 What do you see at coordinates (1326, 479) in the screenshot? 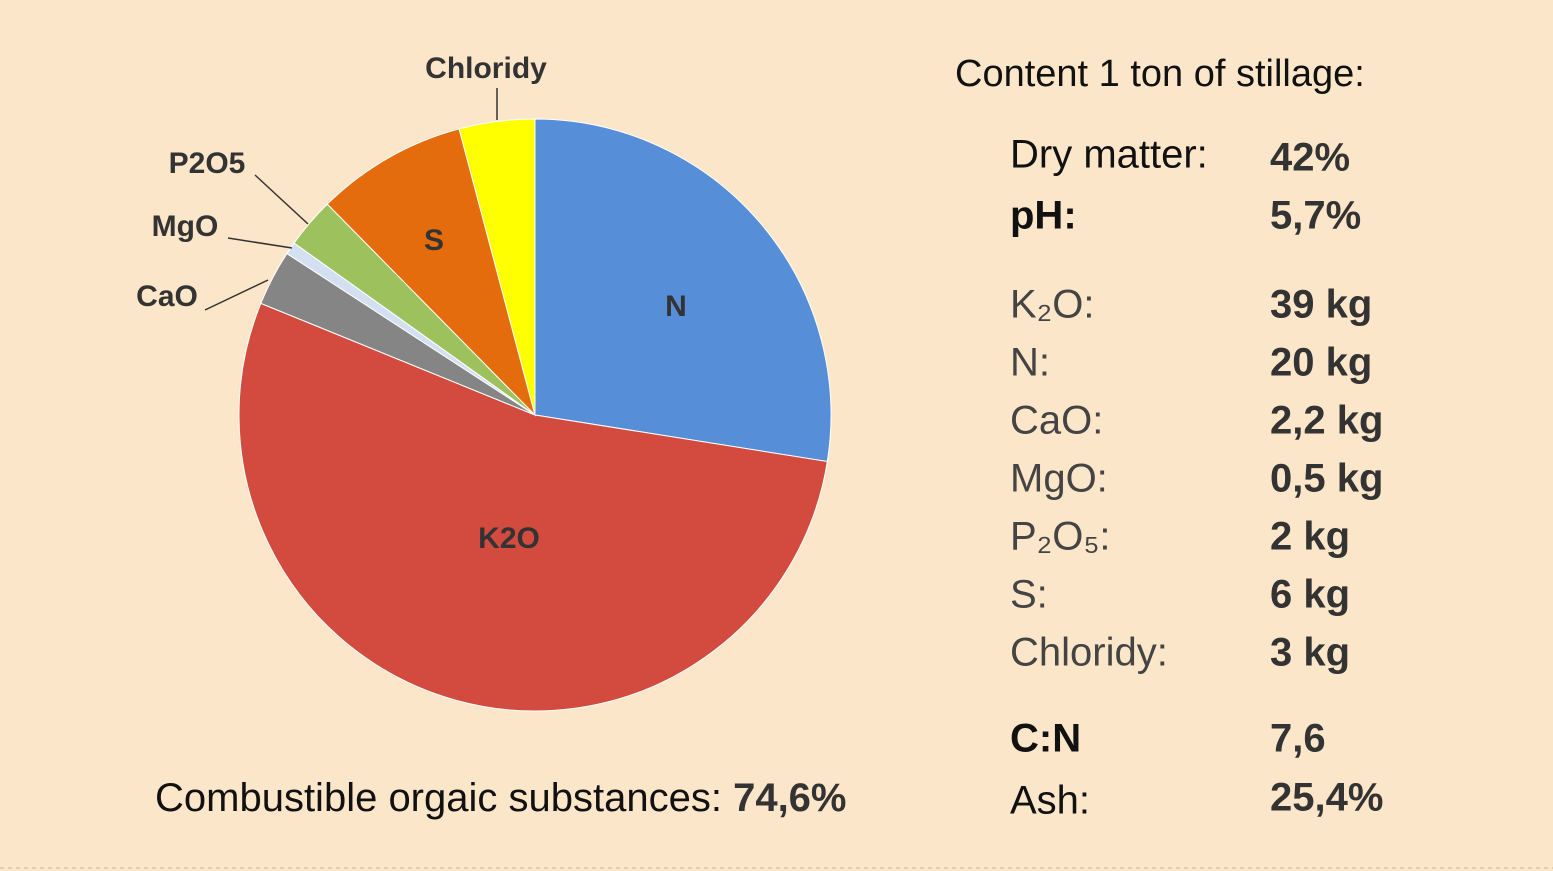
I see `row-value: 0,5 kg` at bounding box center [1326, 479].